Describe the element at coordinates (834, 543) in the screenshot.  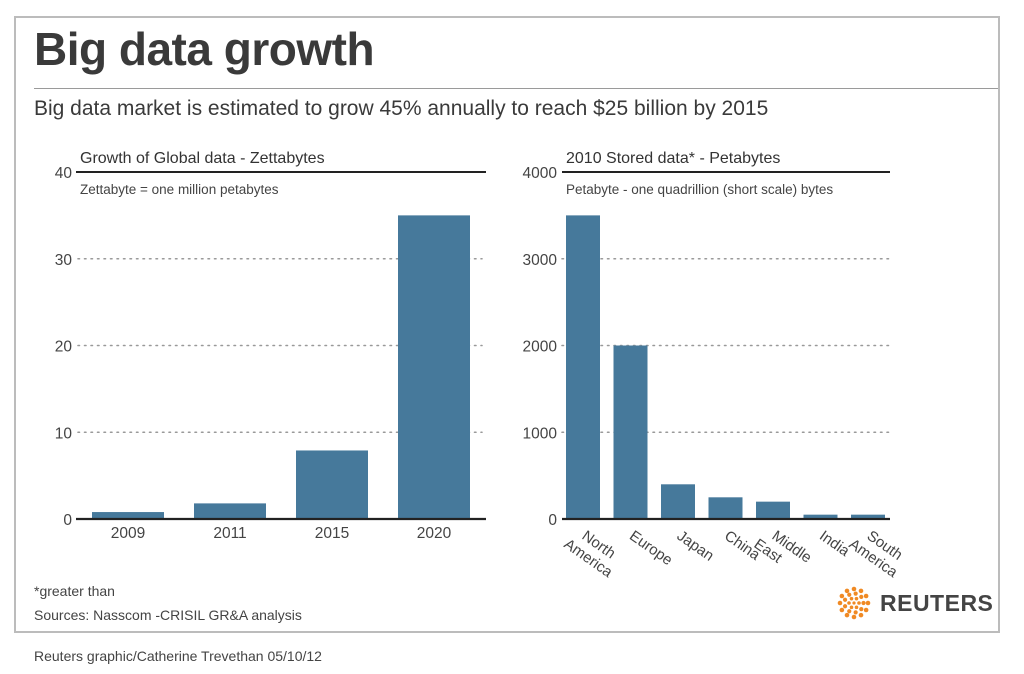
I see `petabytes-x-tick-label: India` at that location.